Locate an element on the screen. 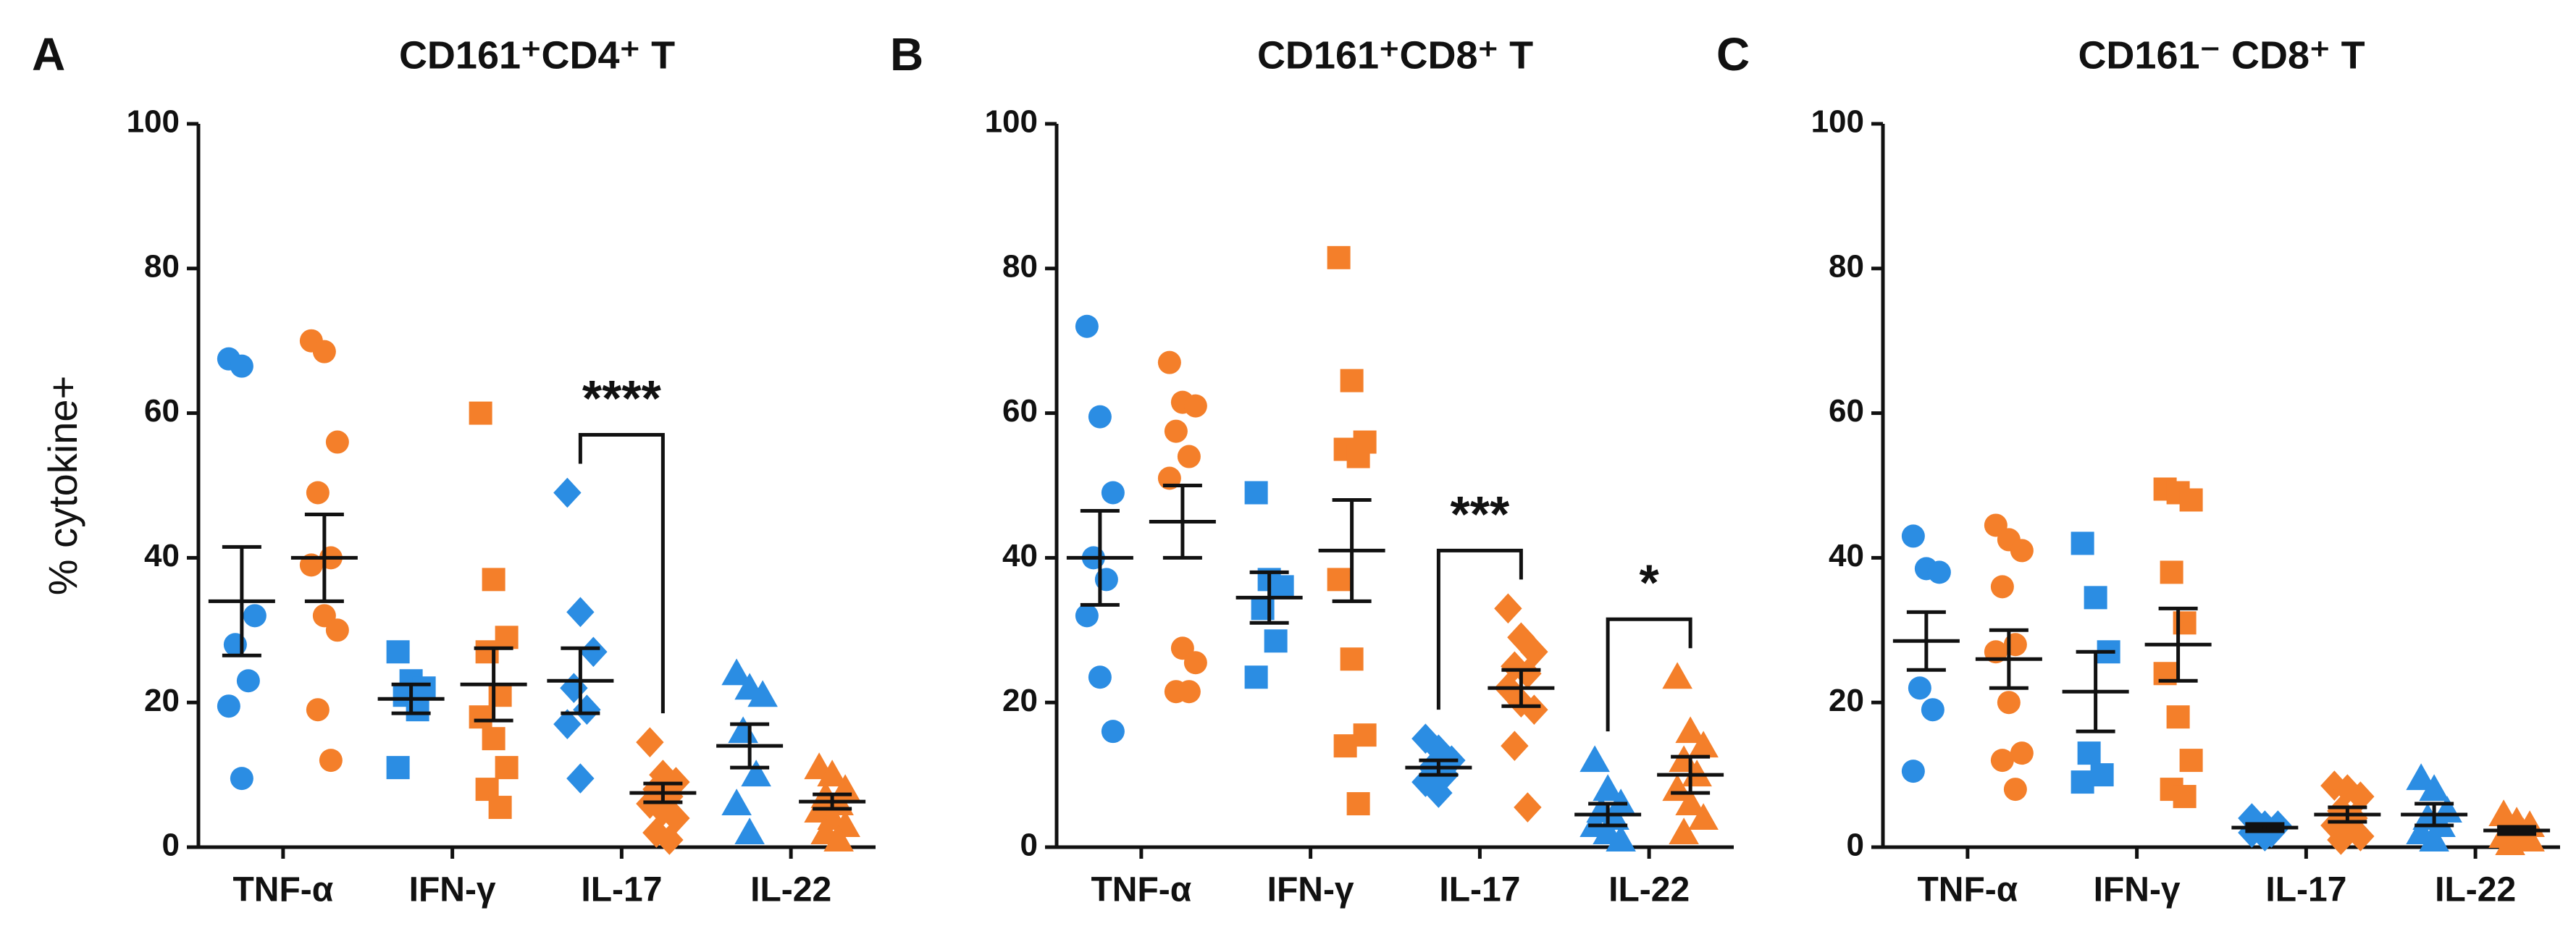 The width and height of the screenshot is (2576, 942). panel-title: CD161⁺CD4⁺ T is located at coordinates (537, 55).